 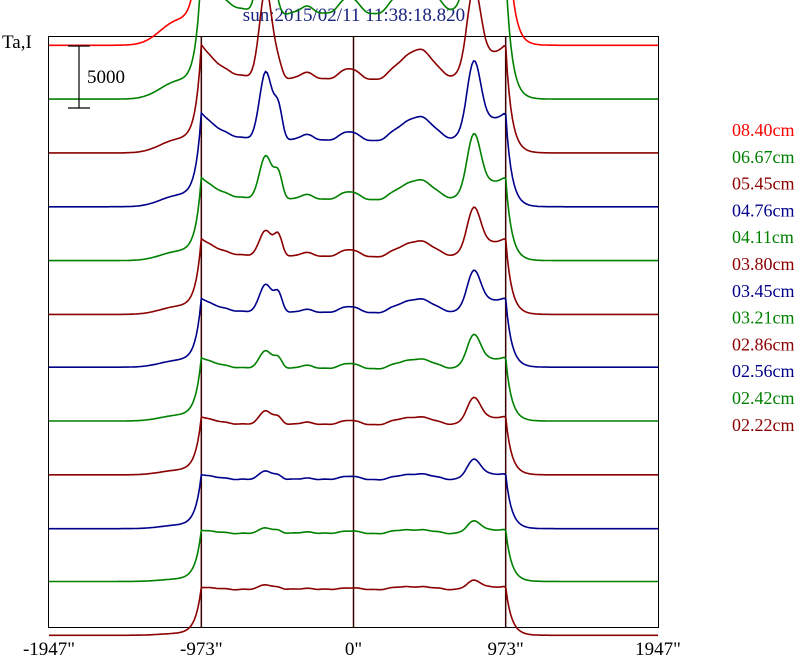 I want to click on x-tick-label: -1947", so click(x=49, y=649).